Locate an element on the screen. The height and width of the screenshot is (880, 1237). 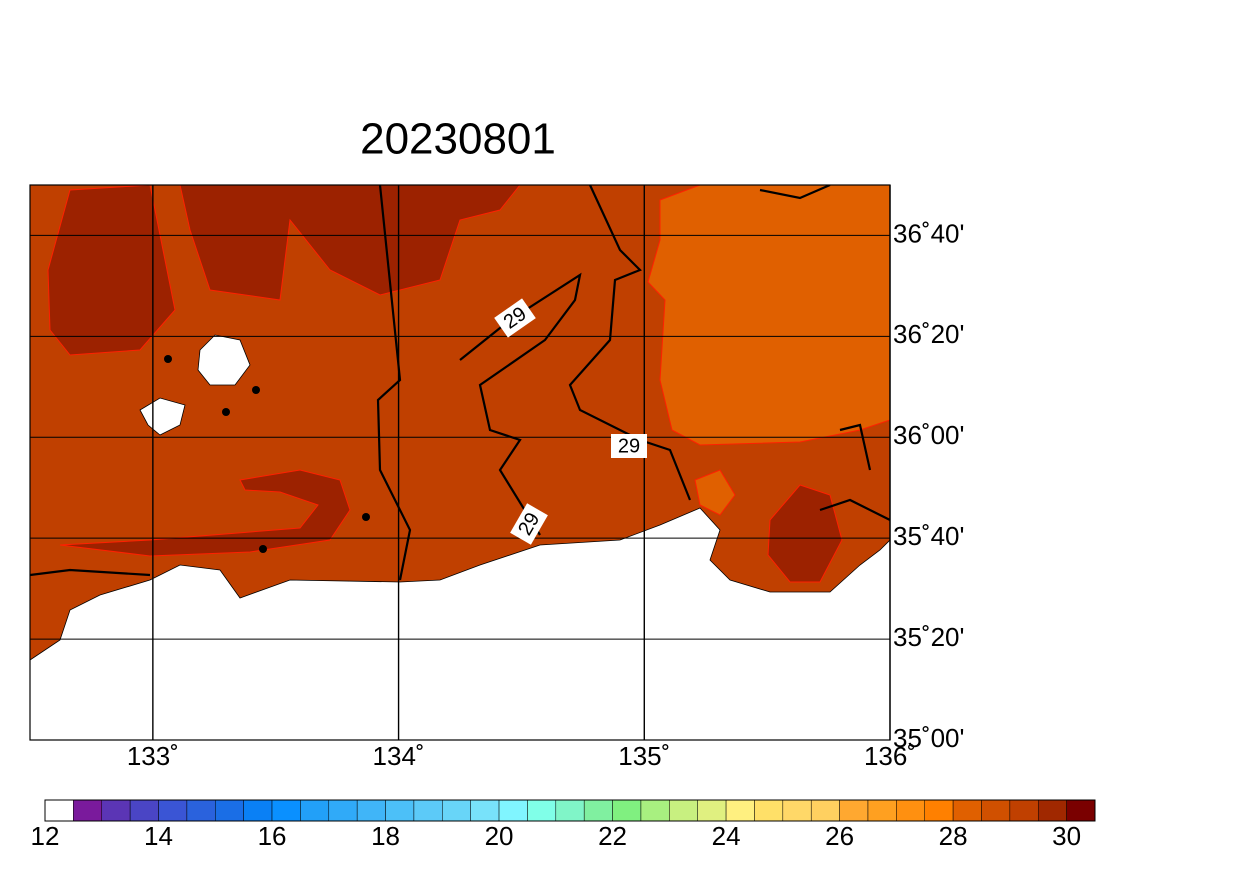
station-markers is located at coordinates (267, 454).